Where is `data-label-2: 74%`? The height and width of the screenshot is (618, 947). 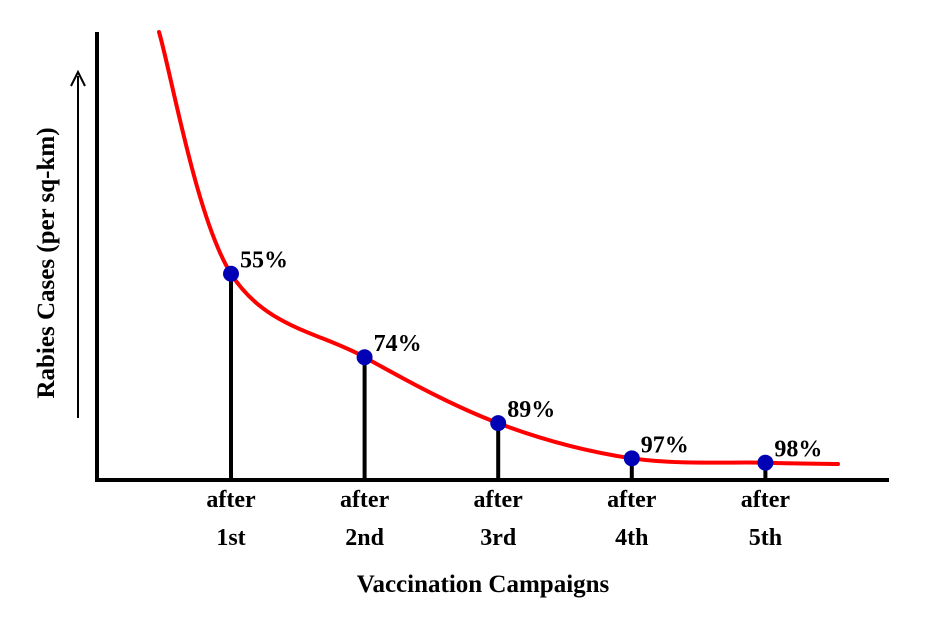
data-label-2: 74% is located at coordinates (398, 344).